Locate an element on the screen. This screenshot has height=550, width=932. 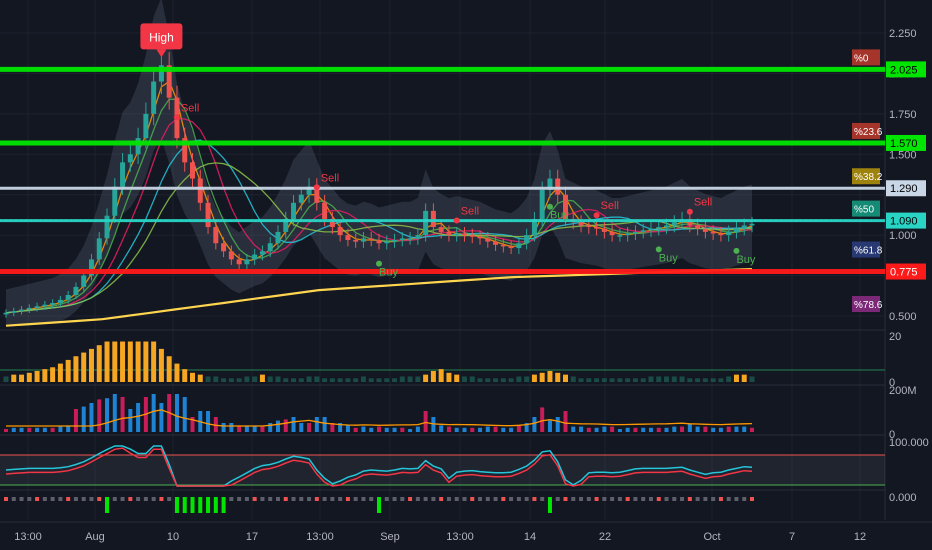
volume-tick: 200M is located at coordinates (903, 391).